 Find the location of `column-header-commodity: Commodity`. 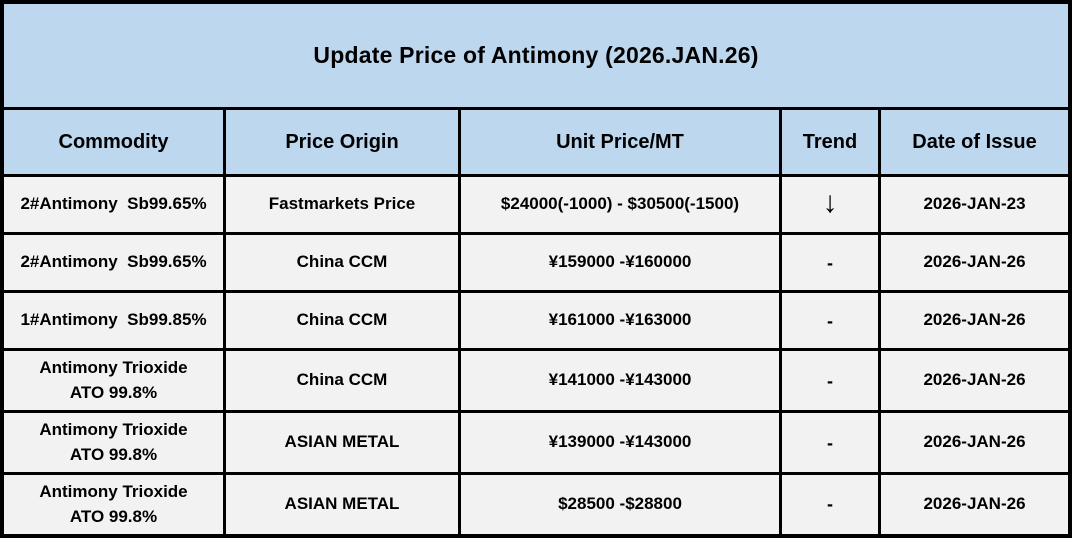

column-header-commodity: Commodity is located at coordinates (113, 142).